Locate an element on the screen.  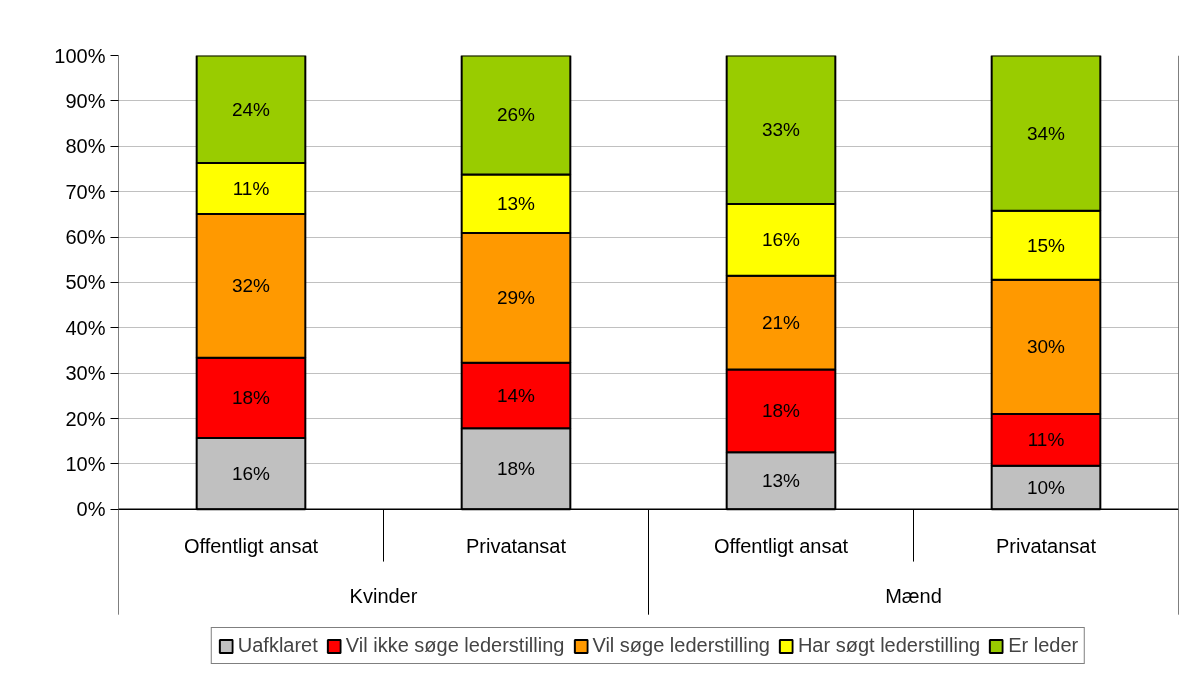
data-label: 21% is located at coordinates (781, 323).